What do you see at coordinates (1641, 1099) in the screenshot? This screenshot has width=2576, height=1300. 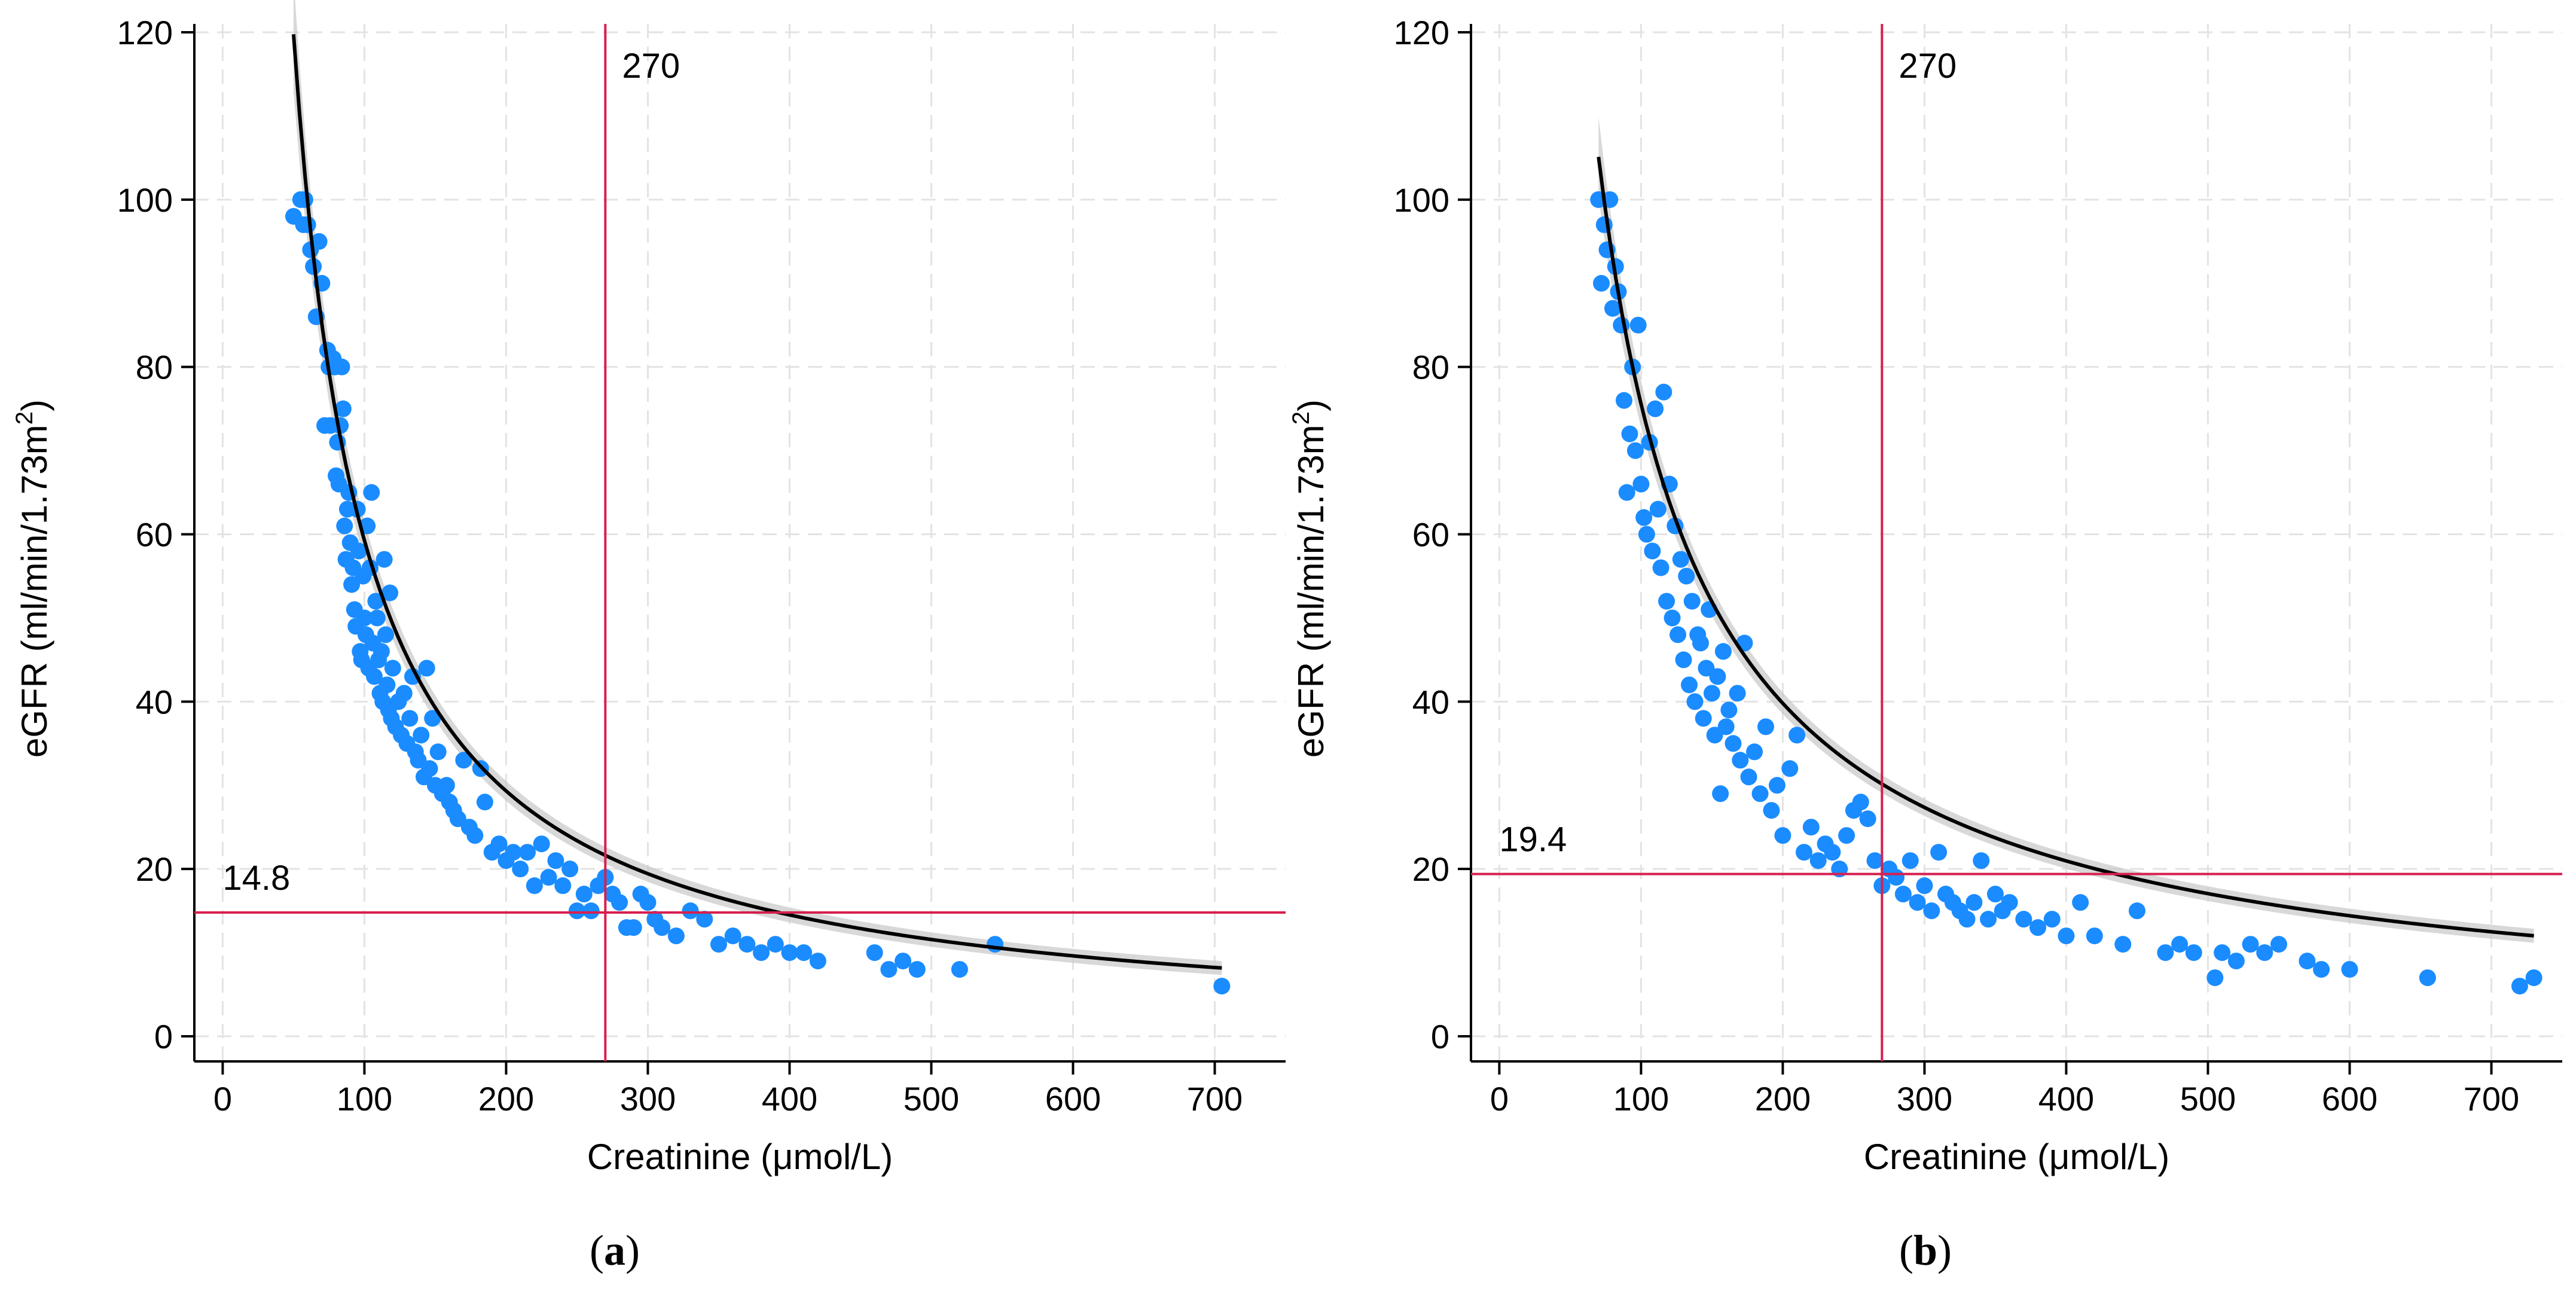 I see `x-tick-label: 100` at bounding box center [1641, 1099].